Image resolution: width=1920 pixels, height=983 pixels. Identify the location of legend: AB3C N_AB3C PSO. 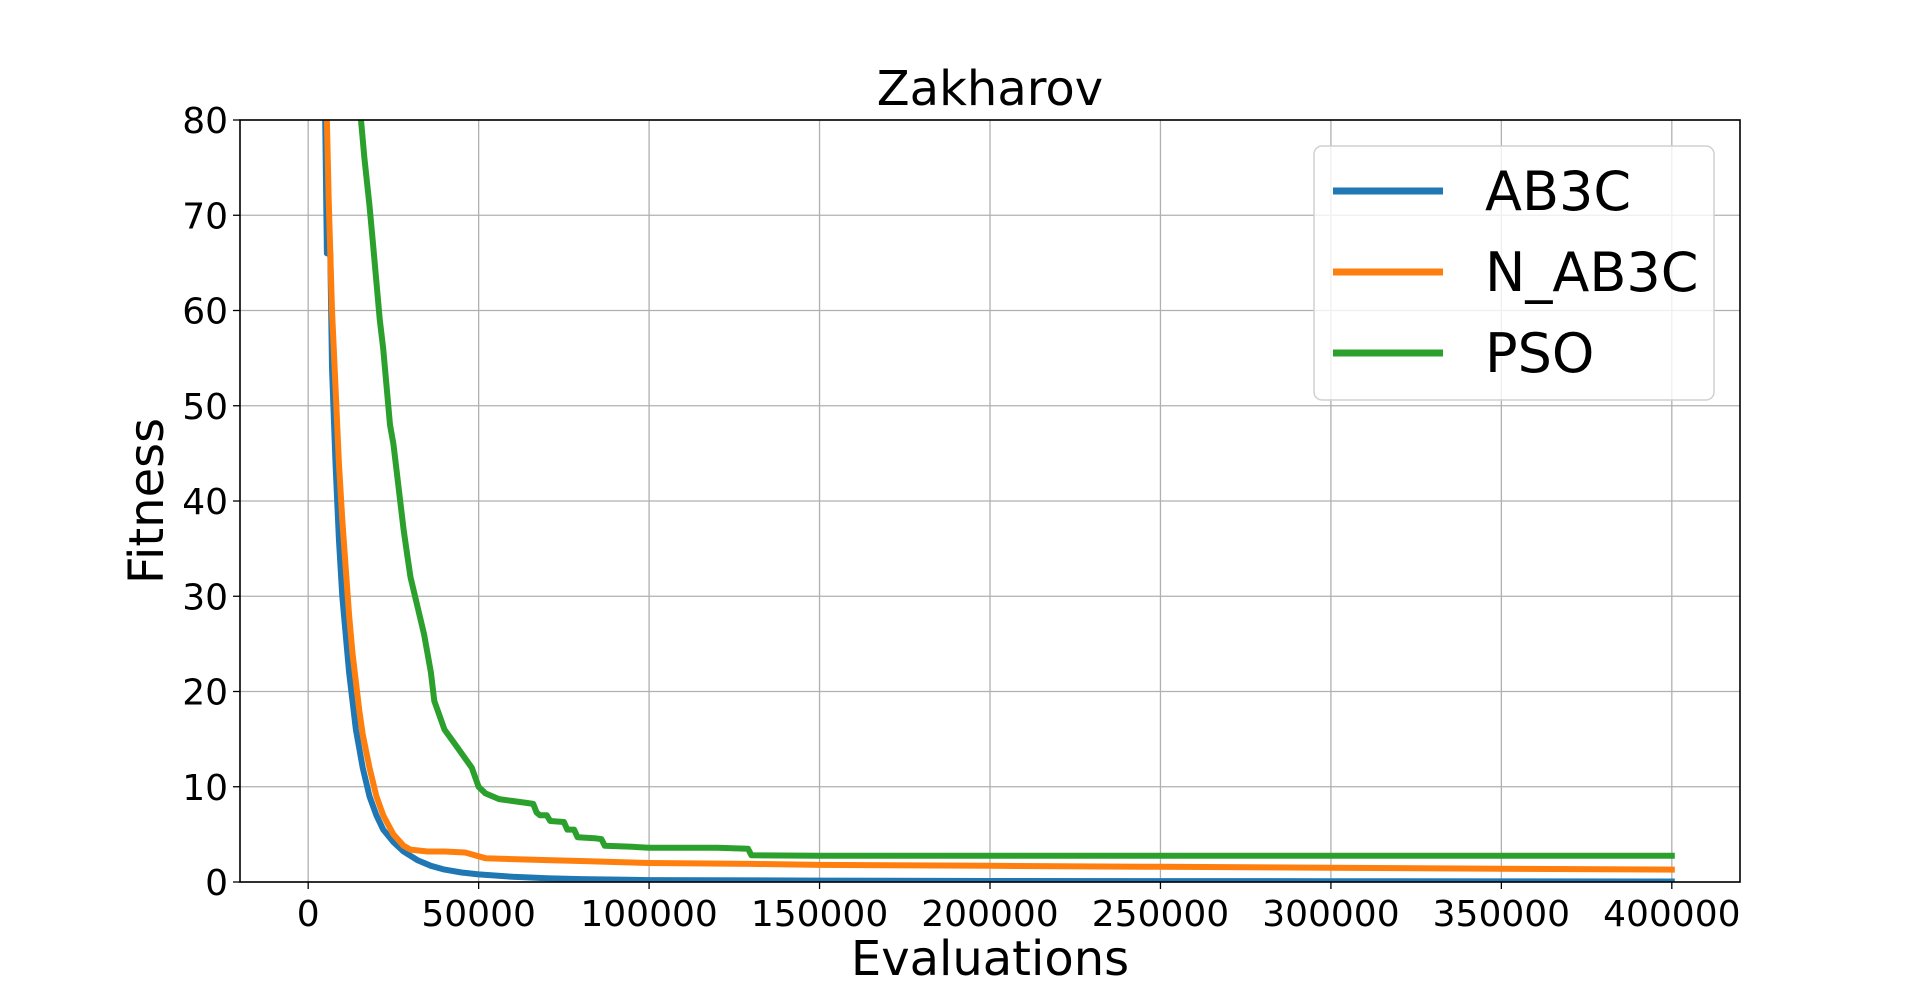
(1514, 273).